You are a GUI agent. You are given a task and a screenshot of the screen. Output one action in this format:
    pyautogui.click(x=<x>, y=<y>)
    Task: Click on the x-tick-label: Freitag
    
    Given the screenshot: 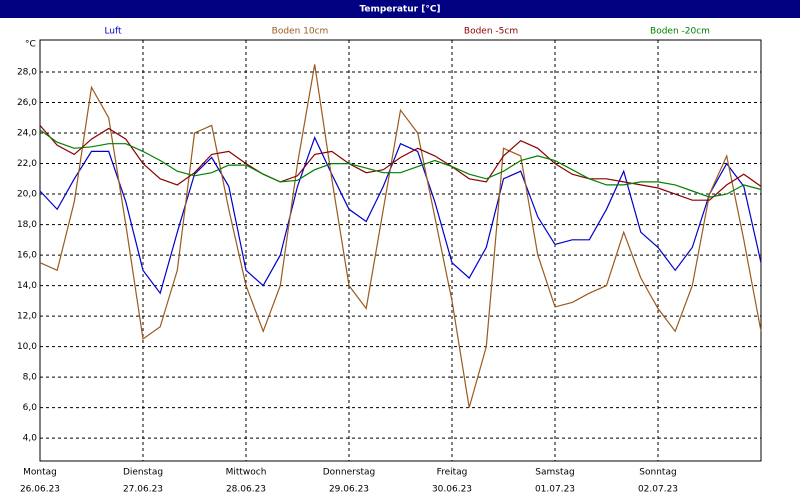 What is the action you would take?
    pyautogui.click(x=452, y=473)
    